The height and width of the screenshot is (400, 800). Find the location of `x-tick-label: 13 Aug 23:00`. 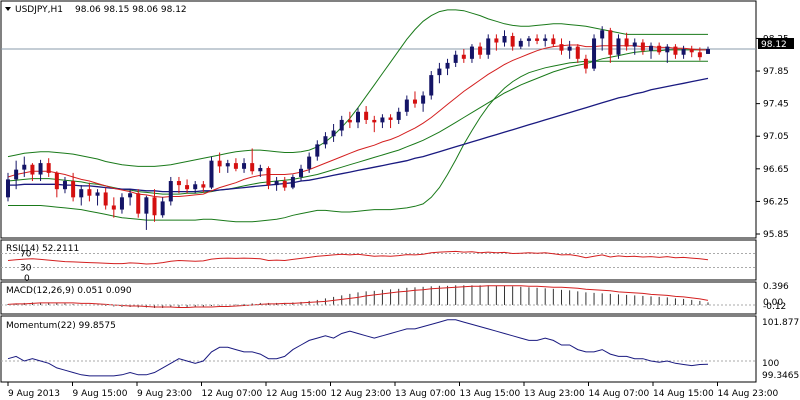

x-tick-label: 13 Aug 23:00 is located at coordinates (554, 394).